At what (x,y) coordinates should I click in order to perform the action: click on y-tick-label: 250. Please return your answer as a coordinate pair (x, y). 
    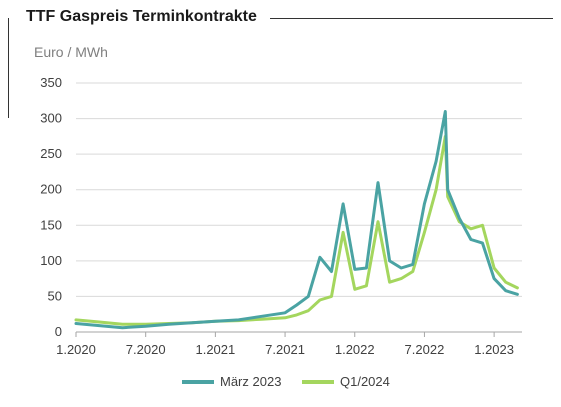
    Looking at the image, I should click on (51, 153).